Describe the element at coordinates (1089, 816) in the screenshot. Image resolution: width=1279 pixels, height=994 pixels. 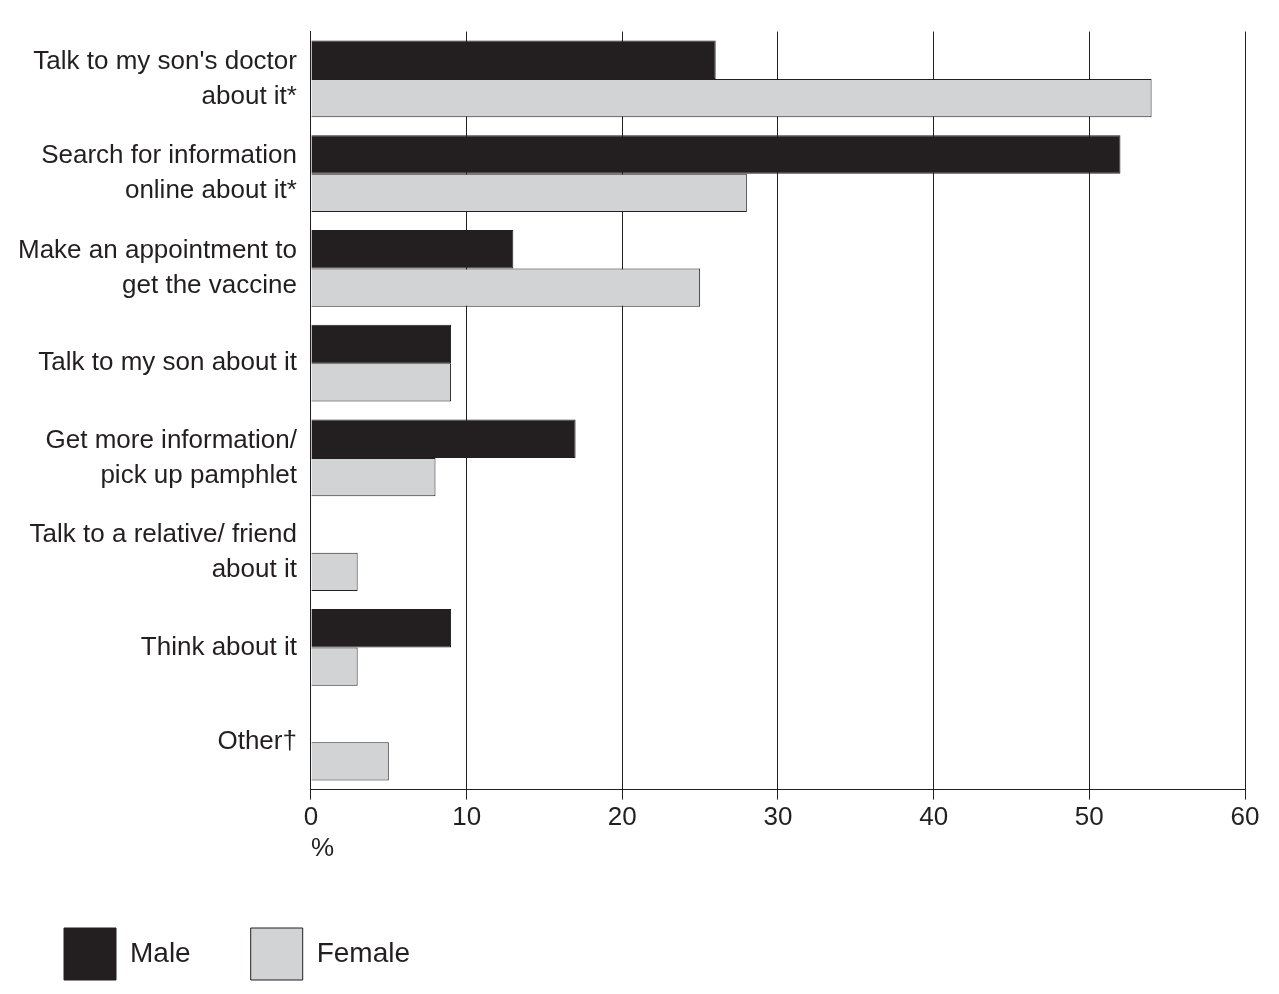
I see `x-tick-label: 50` at that location.